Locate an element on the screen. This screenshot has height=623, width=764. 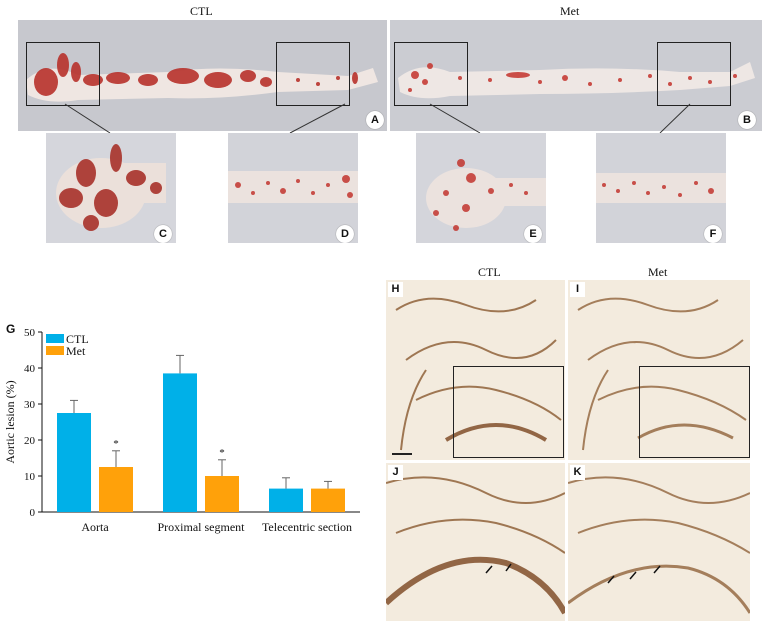
connector-lines is located at coordinates (377, 118).